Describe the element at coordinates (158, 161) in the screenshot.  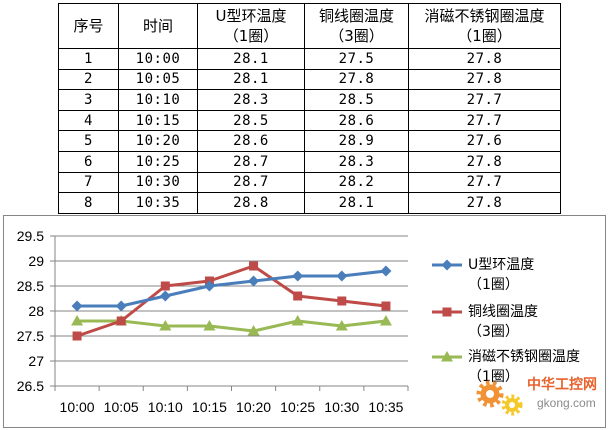
I see `cell-time: 10:25` at that location.